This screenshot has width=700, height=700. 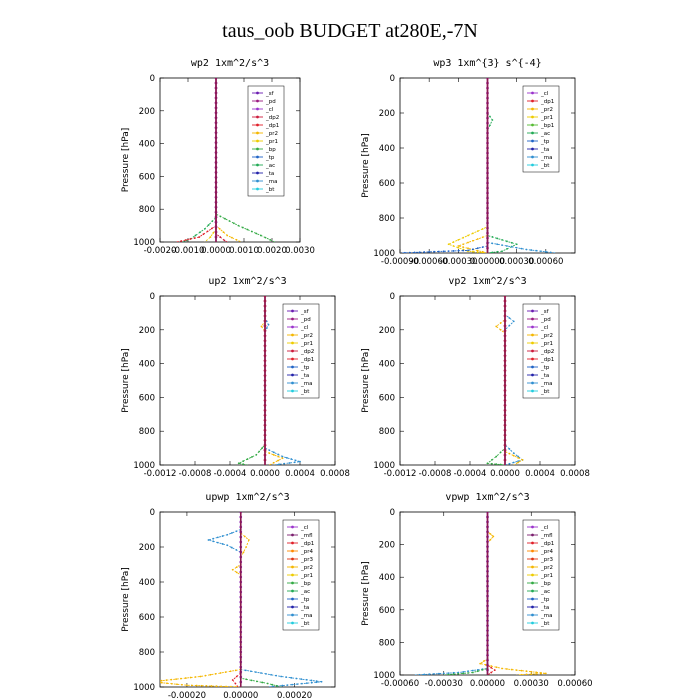 What do you see at coordinates (544, 376) in the screenshot?
I see `legend-label: _ta` at bounding box center [544, 376].